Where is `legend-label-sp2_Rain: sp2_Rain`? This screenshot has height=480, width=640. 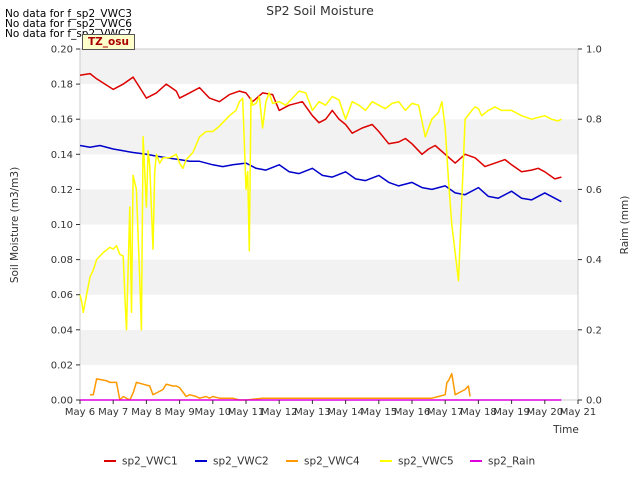
legend-label-sp2_Rain: sp2_Rain is located at coordinates (511, 462).